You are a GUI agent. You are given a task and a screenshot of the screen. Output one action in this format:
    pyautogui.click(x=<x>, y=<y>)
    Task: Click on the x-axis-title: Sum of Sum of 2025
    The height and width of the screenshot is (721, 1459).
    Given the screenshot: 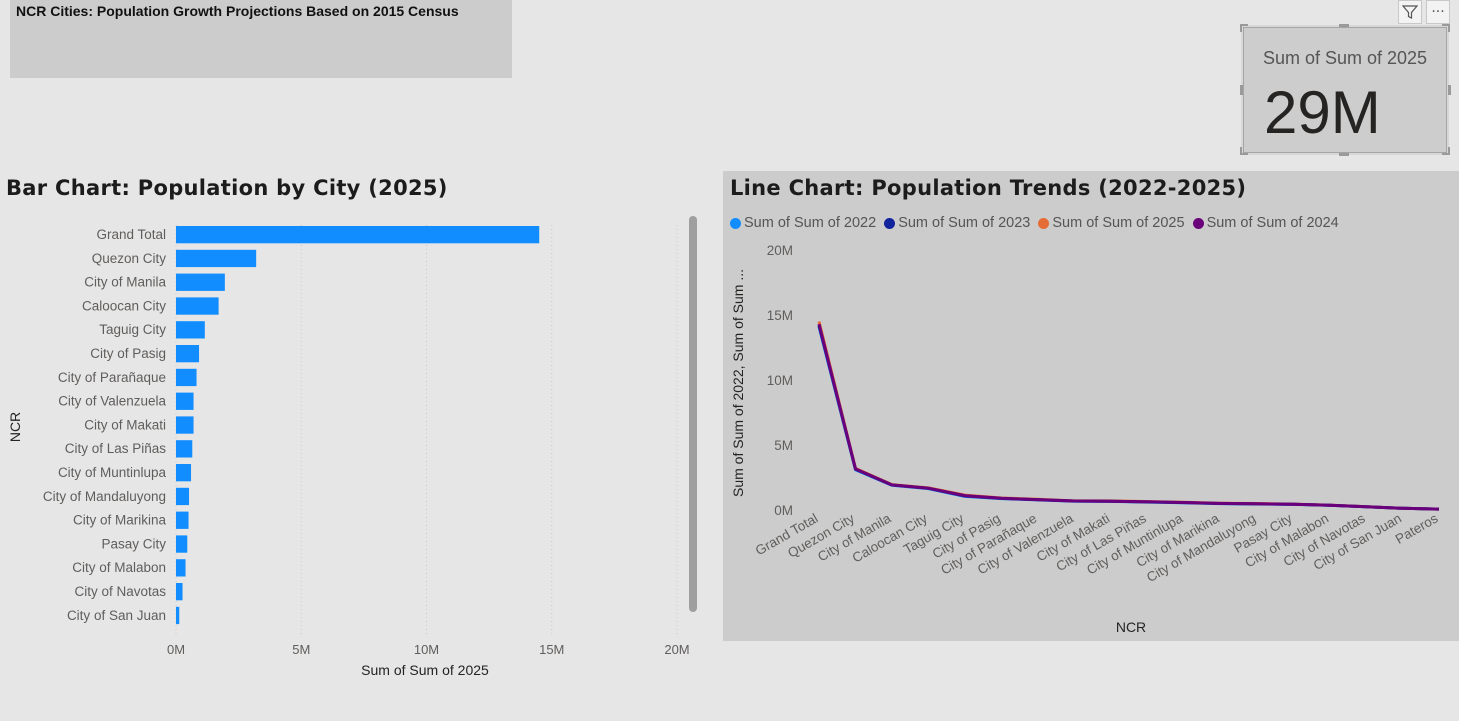 What is the action you would take?
    pyautogui.click(x=425, y=670)
    